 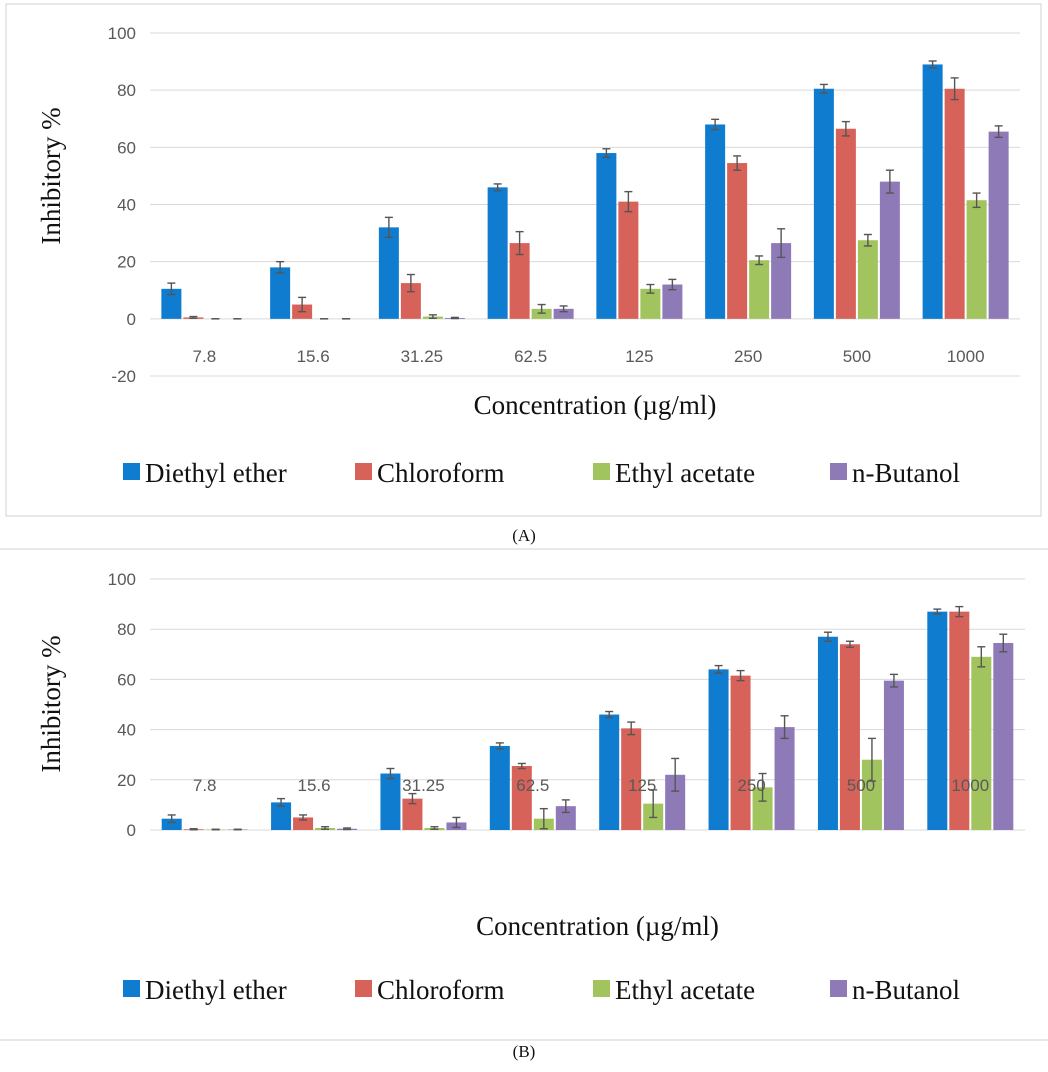 What do you see at coordinates (524, 1051) in the screenshot?
I see `panel-label-b: (B)` at bounding box center [524, 1051].